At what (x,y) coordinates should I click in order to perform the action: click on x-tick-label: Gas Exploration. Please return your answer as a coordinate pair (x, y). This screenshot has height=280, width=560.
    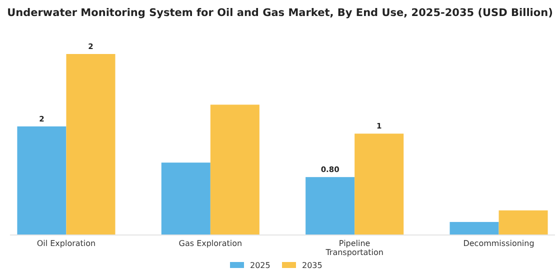
    Looking at the image, I should click on (210, 243).